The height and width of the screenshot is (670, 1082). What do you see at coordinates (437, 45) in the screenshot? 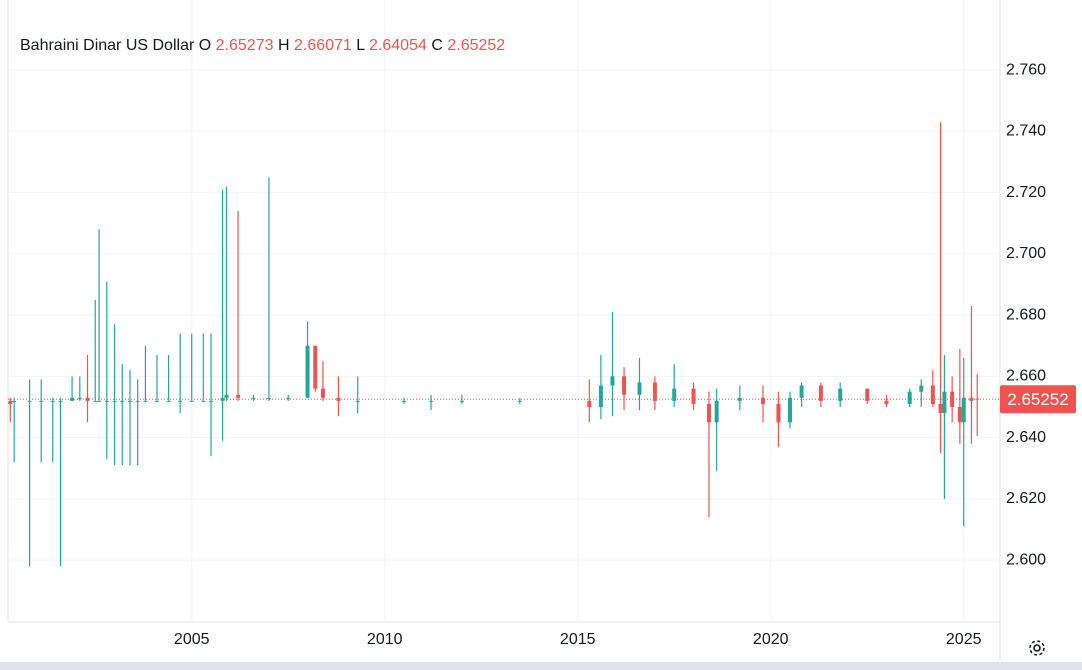
I see `legend-part: C` at bounding box center [437, 45].